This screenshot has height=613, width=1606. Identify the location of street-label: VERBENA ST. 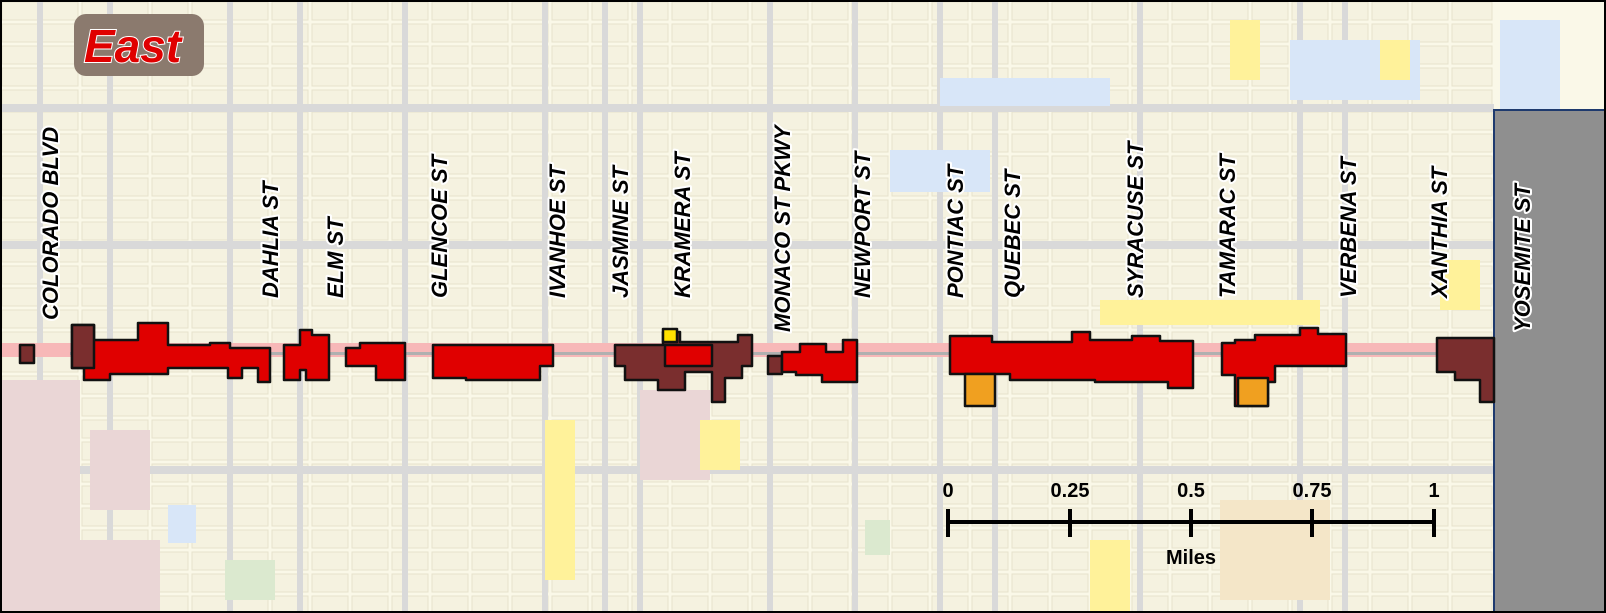
(1348, 226).